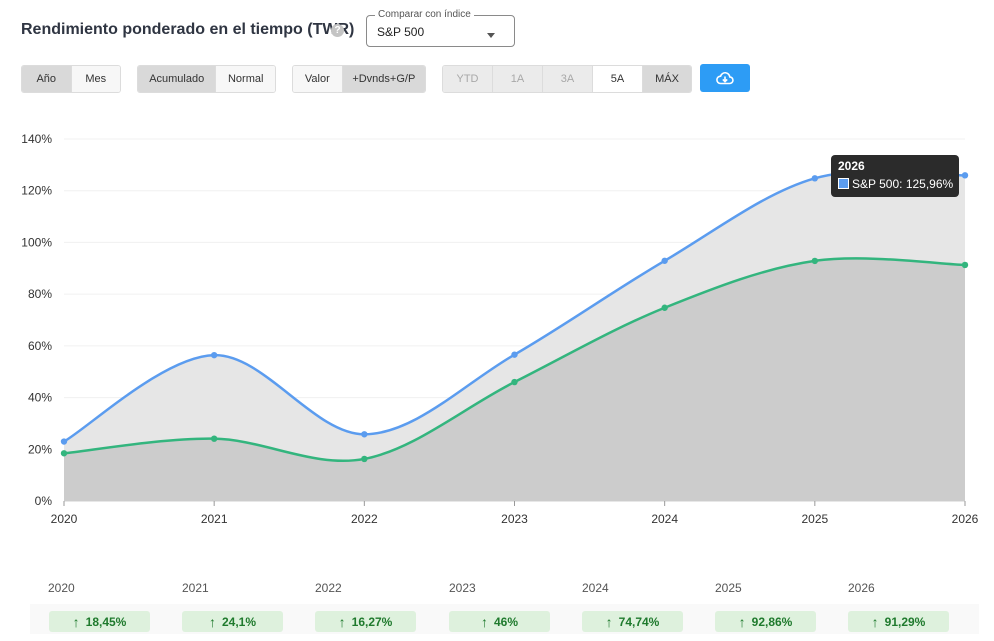  I want to click on y-tick-label: 60%, so click(40, 346).